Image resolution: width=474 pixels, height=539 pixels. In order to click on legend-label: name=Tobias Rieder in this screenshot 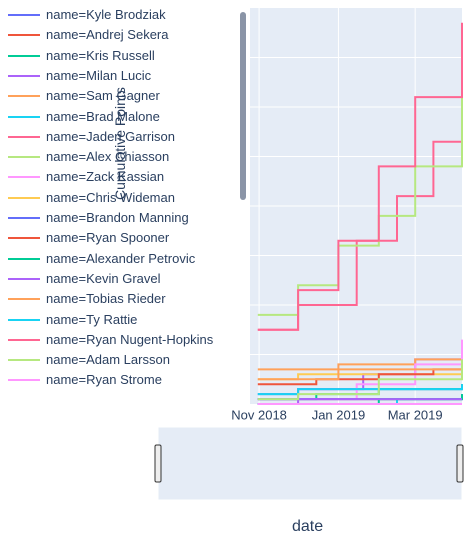, I will do `click(106, 299)`.